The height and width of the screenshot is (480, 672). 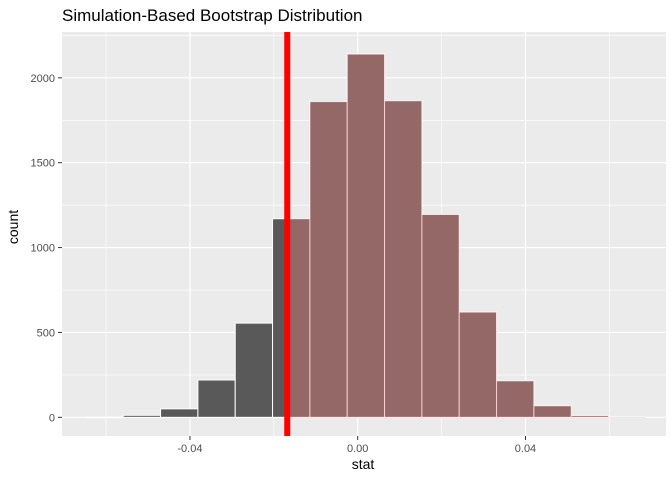 I want to click on chart-title: Simulation-Based Bootstrap Distribution, so click(x=212, y=15).